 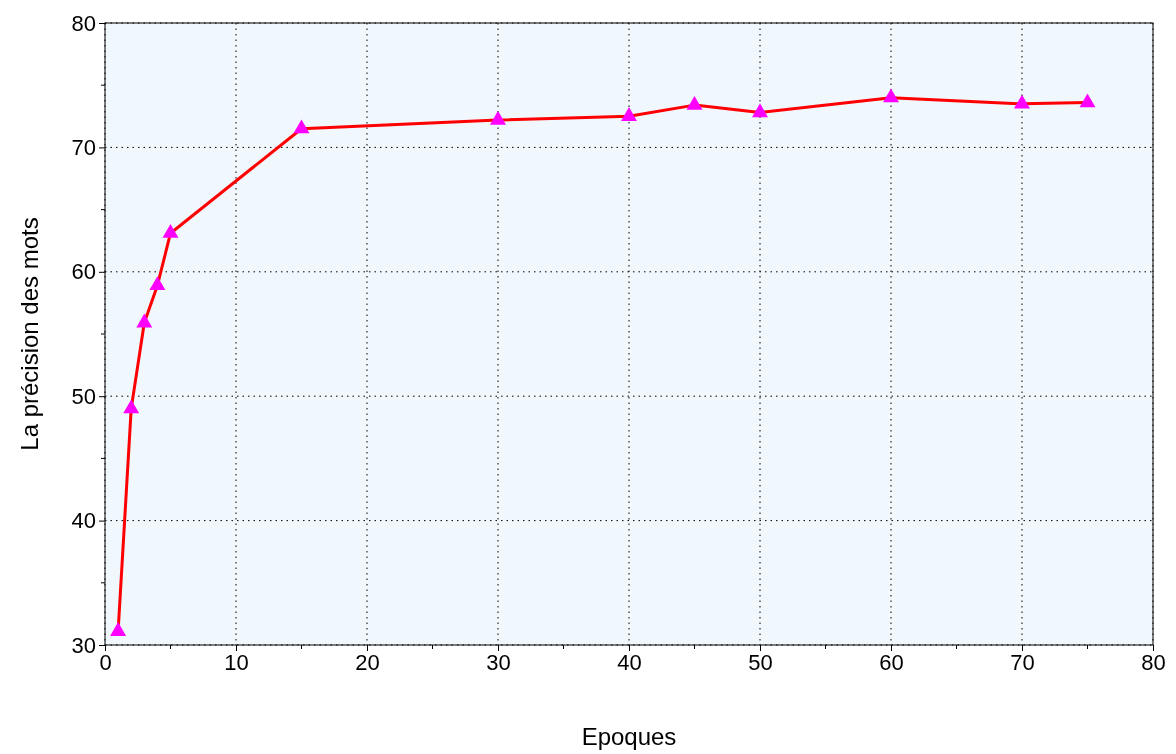 What do you see at coordinates (105, 662) in the screenshot?
I see `x-tick-label: 0` at bounding box center [105, 662].